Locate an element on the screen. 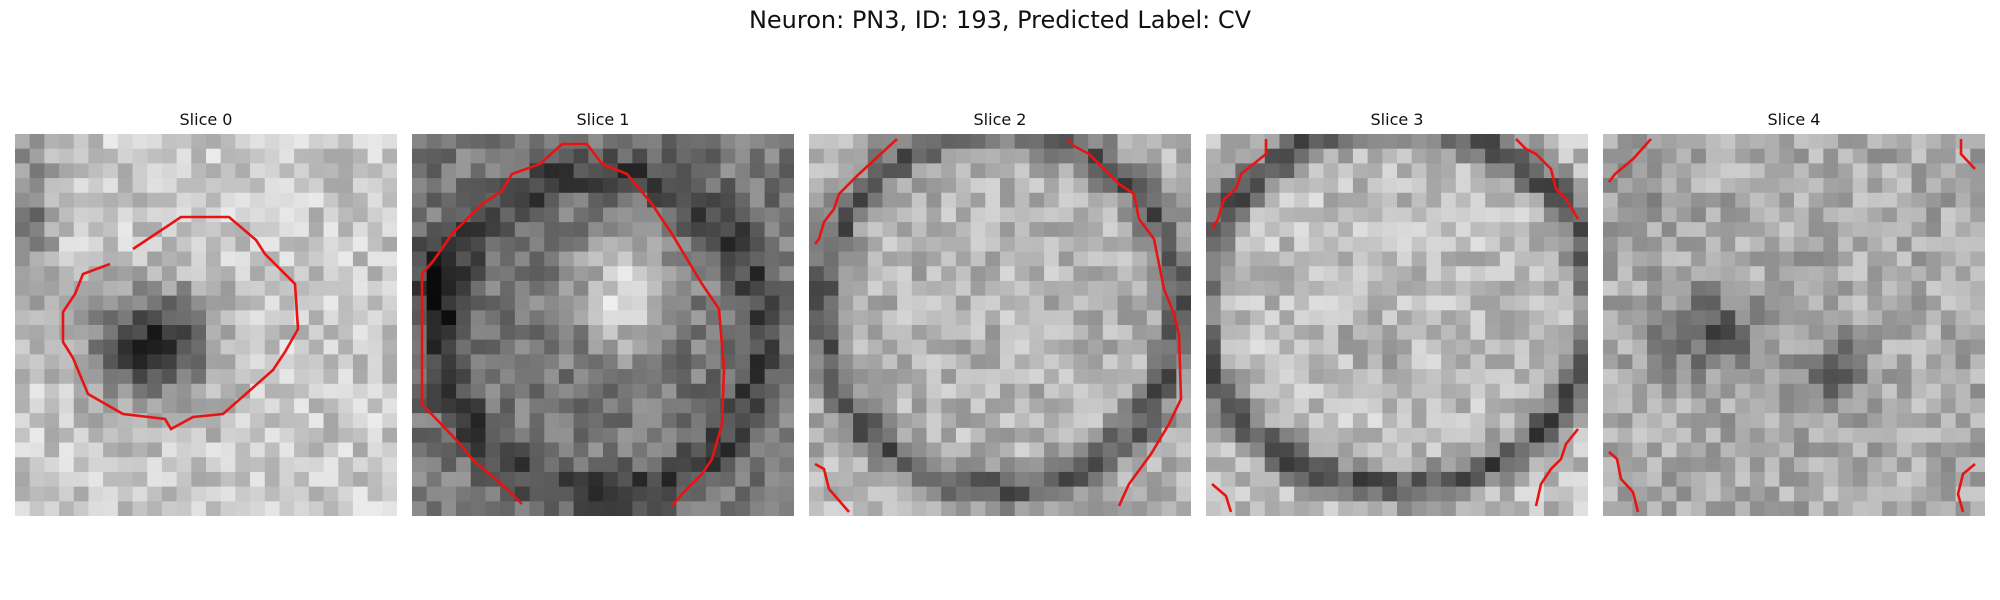  slice-title-2: Slice 2 is located at coordinates (1000, 119).